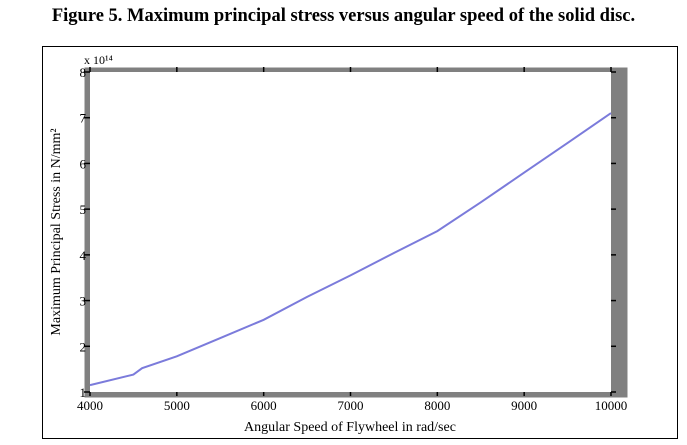  What do you see at coordinates (90, 405) in the screenshot?
I see `x-tick-label: 4000` at bounding box center [90, 405].